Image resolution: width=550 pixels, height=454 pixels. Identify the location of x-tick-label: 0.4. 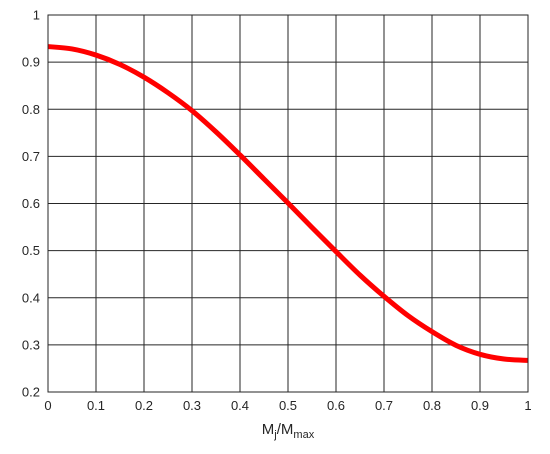
(240, 405).